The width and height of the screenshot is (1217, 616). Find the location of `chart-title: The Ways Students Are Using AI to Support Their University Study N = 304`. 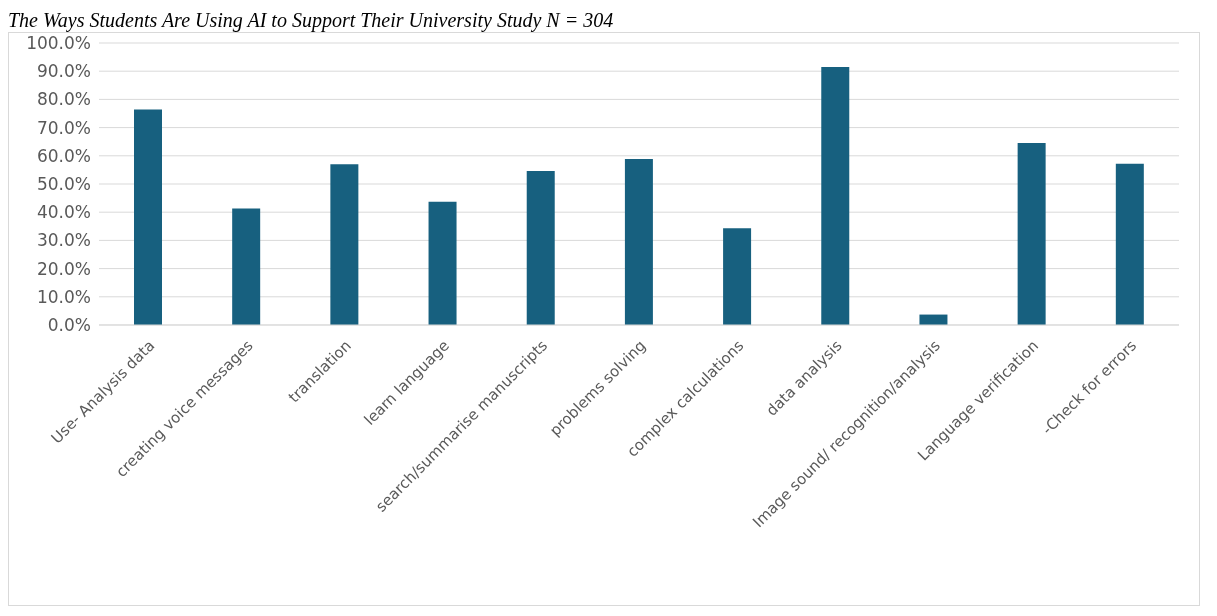

chart-title: The Ways Students Are Using AI to Support Their University Study N = 304 is located at coordinates (311, 20).